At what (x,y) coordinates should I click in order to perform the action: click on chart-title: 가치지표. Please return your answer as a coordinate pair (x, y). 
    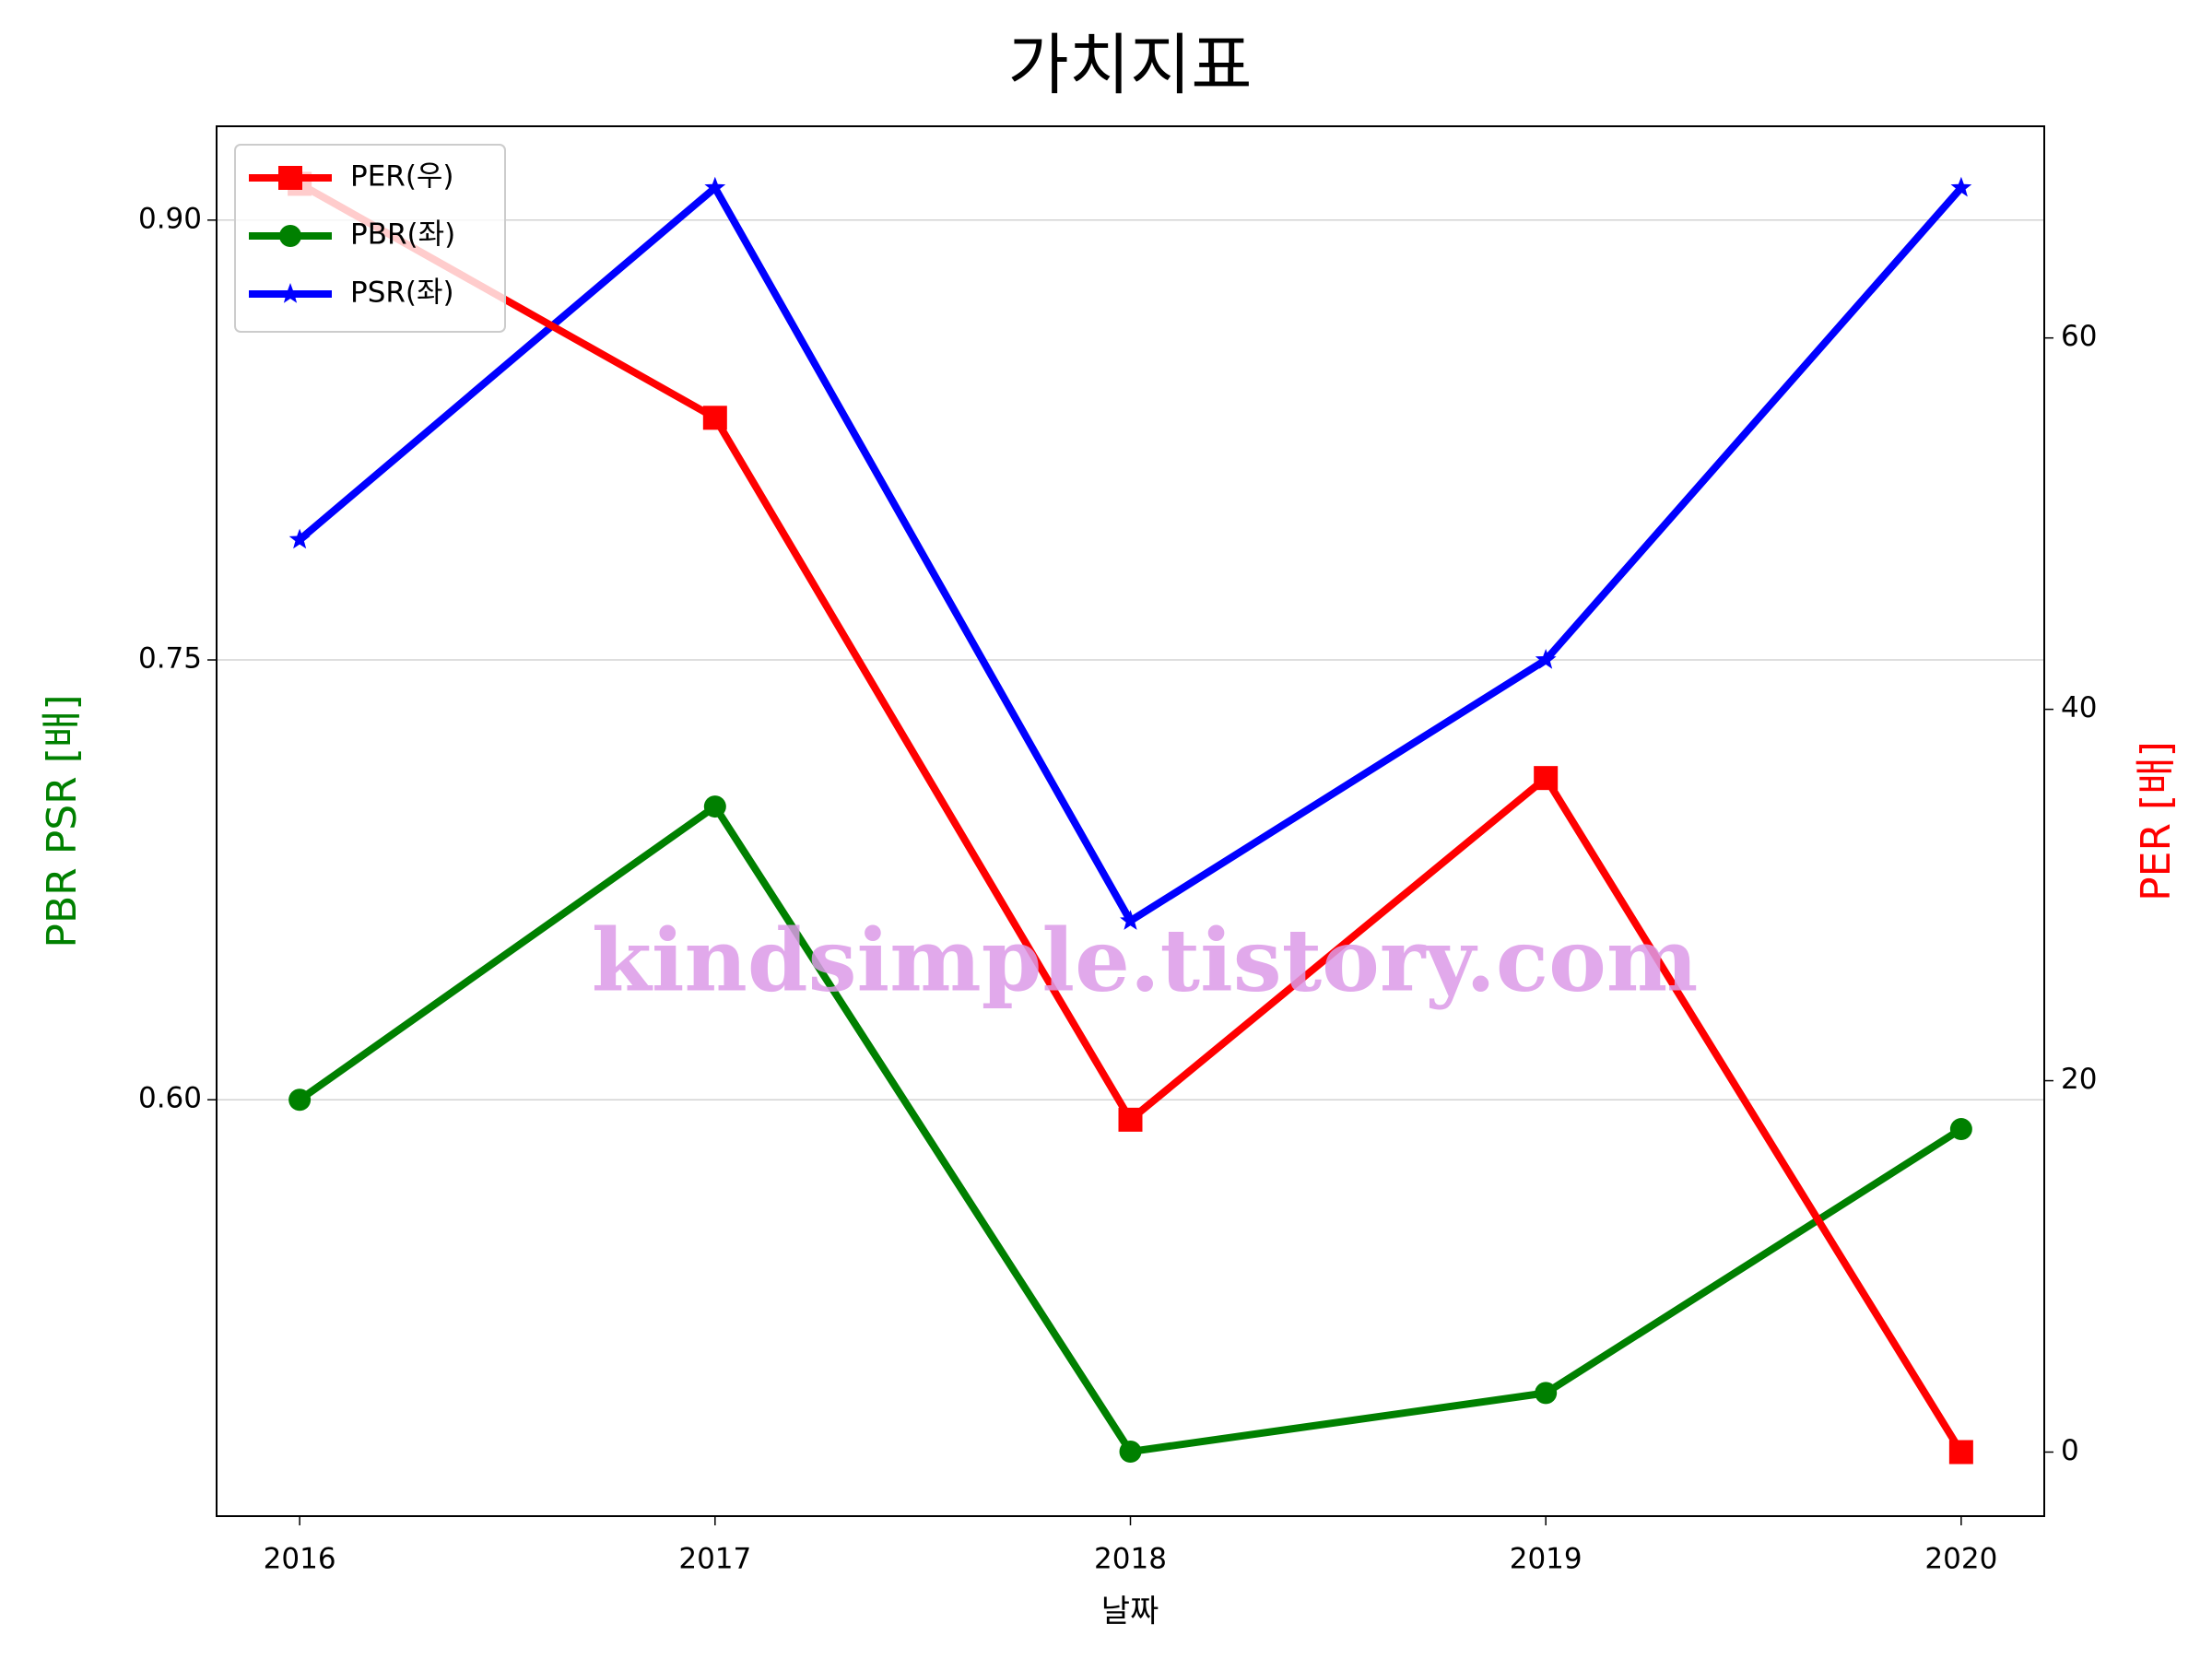
    Looking at the image, I should click on (1130, 65).